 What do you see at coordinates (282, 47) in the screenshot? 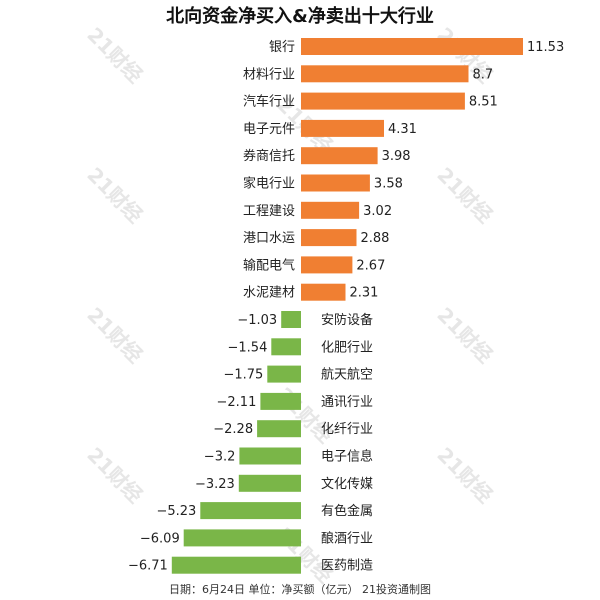
I see `category-label: 银行` at bounding box center [282, 47].